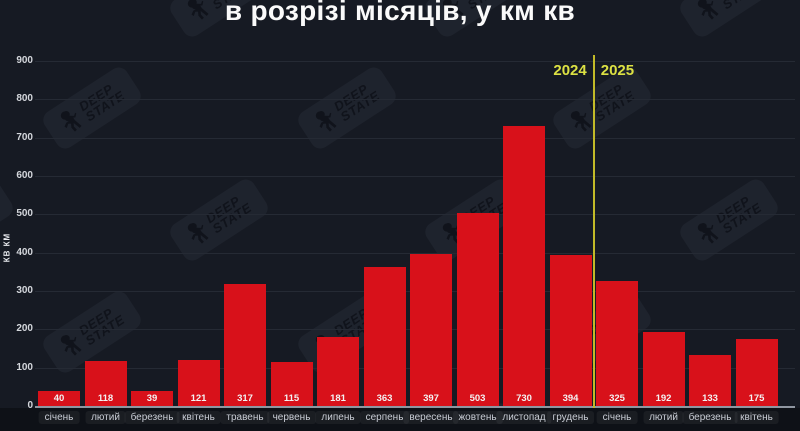 The image size is (800, 431). Describe the element at coordinates (338, 371) in the screenshot. I see `bar: 181` at that location.